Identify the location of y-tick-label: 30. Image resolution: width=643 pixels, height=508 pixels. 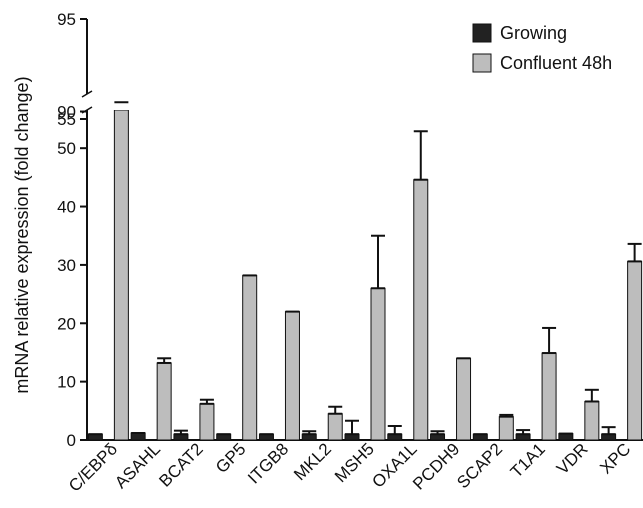
(66, 265).